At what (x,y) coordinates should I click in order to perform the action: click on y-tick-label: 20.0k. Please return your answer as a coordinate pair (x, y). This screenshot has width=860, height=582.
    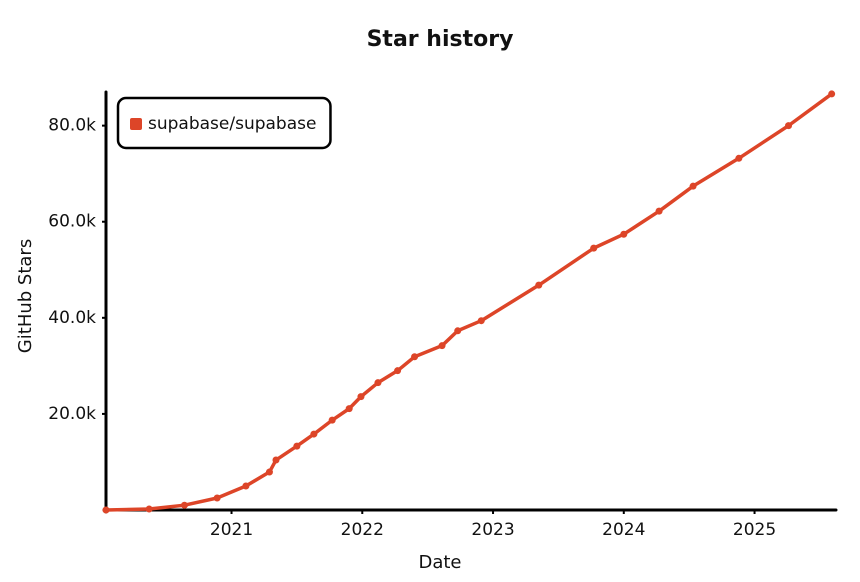
    Looking at the image, I should click on (72, 414).